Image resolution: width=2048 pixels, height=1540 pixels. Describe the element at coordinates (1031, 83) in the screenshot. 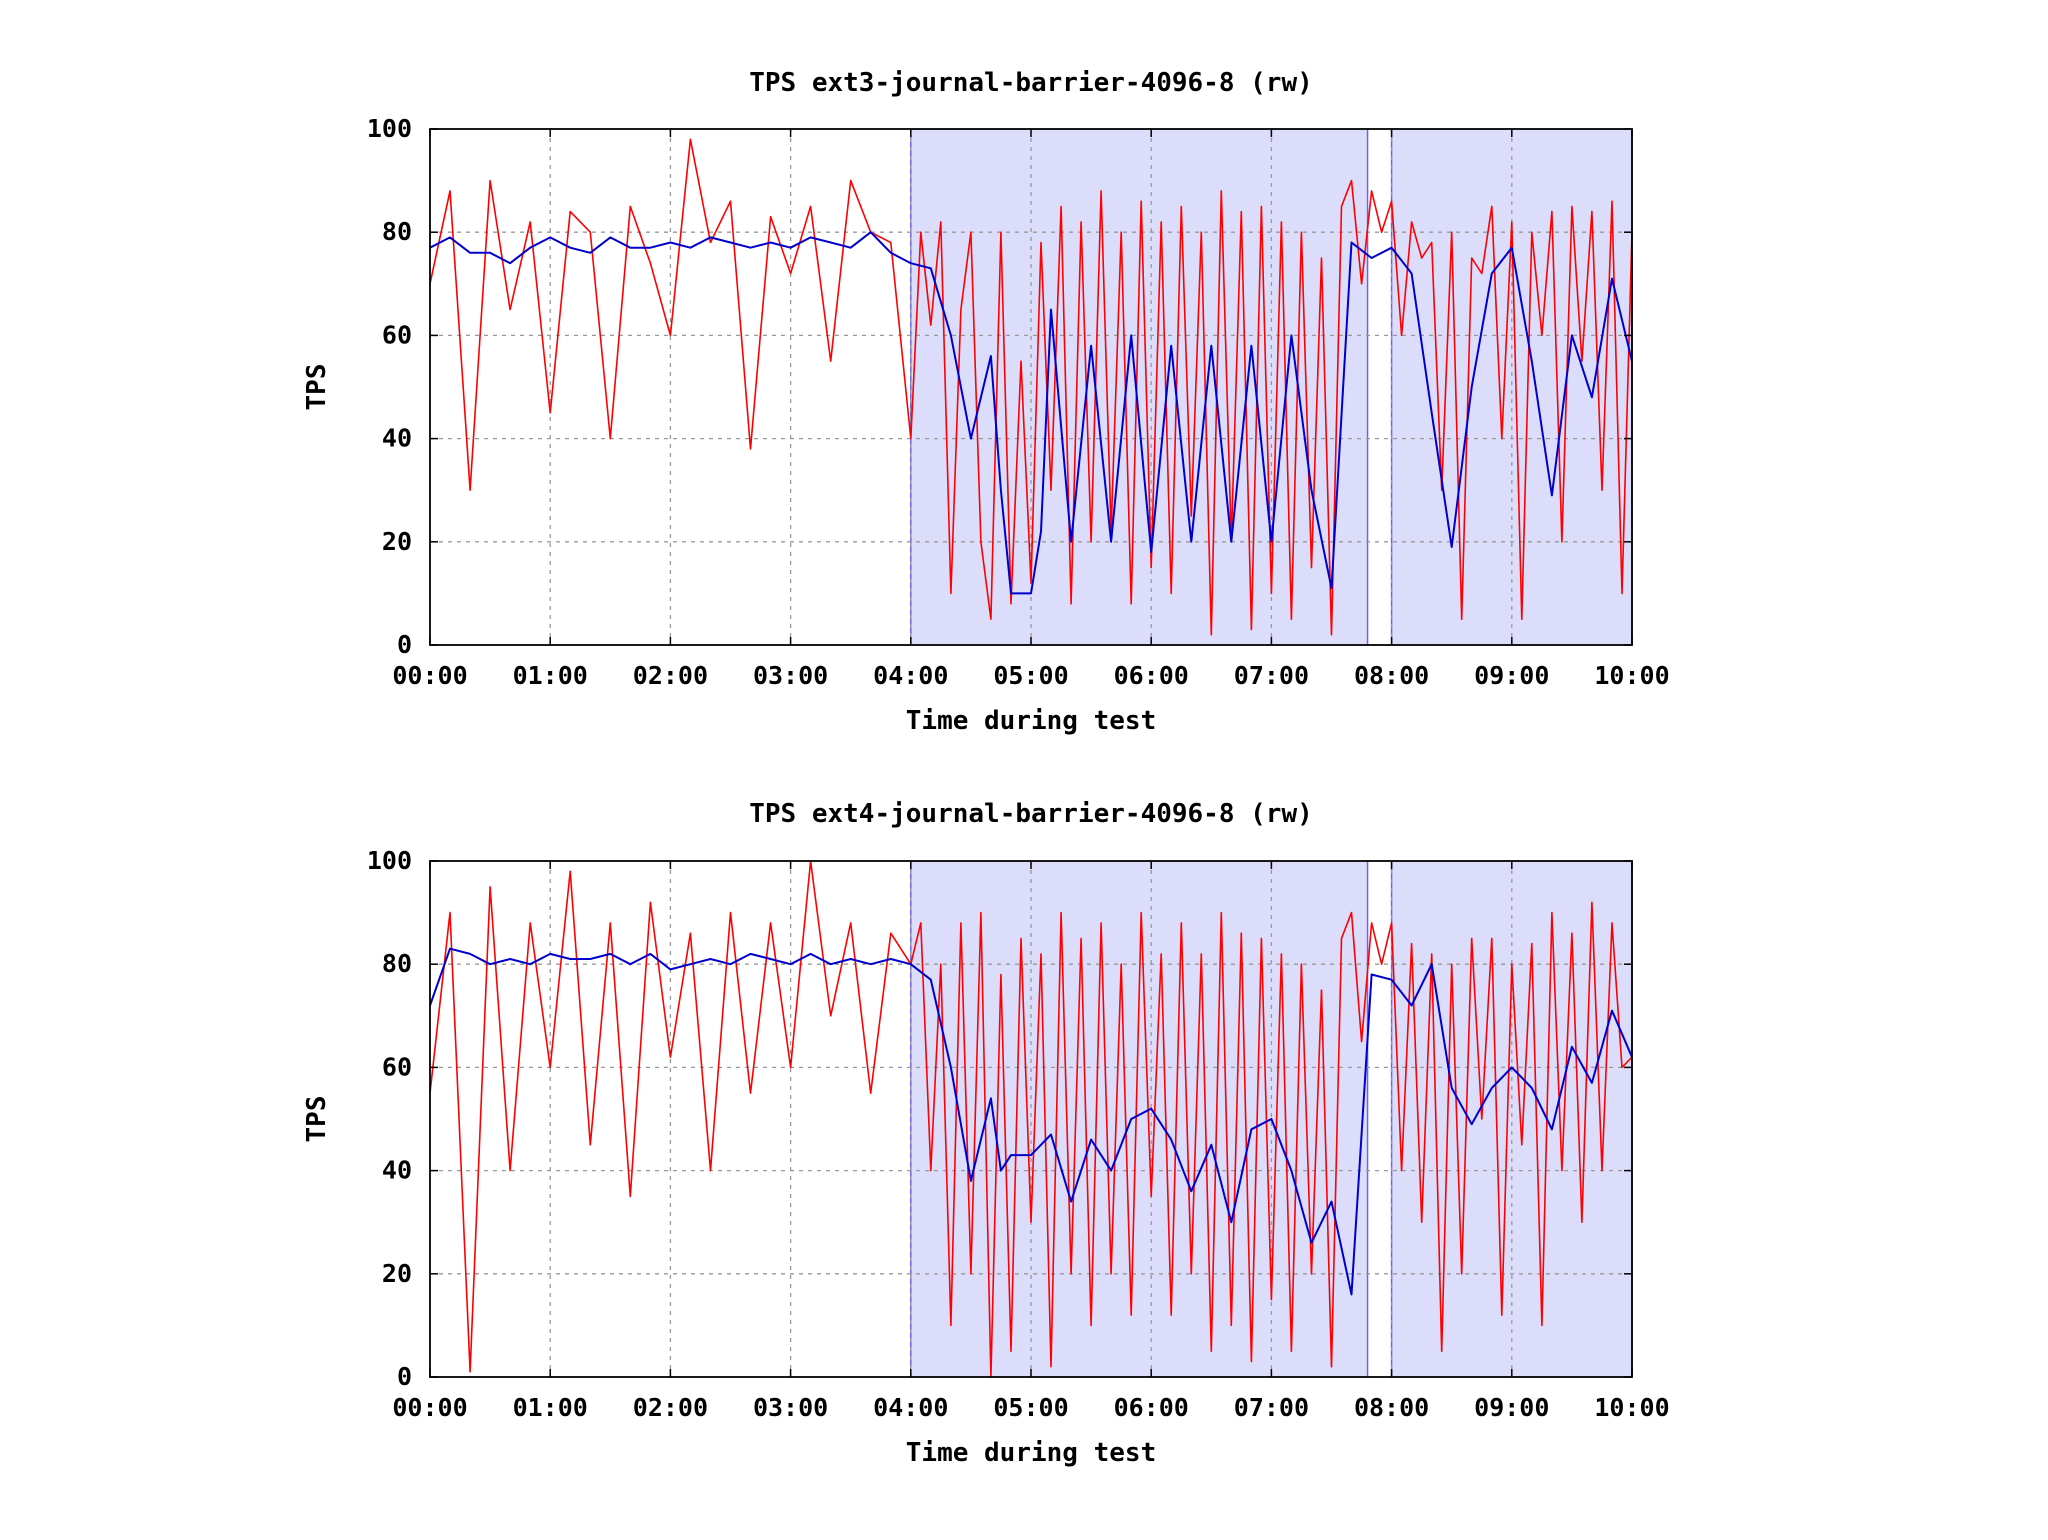

I see `chart-title: TPS ext3-journal-barrier-4096-8 (rw)` at that location.